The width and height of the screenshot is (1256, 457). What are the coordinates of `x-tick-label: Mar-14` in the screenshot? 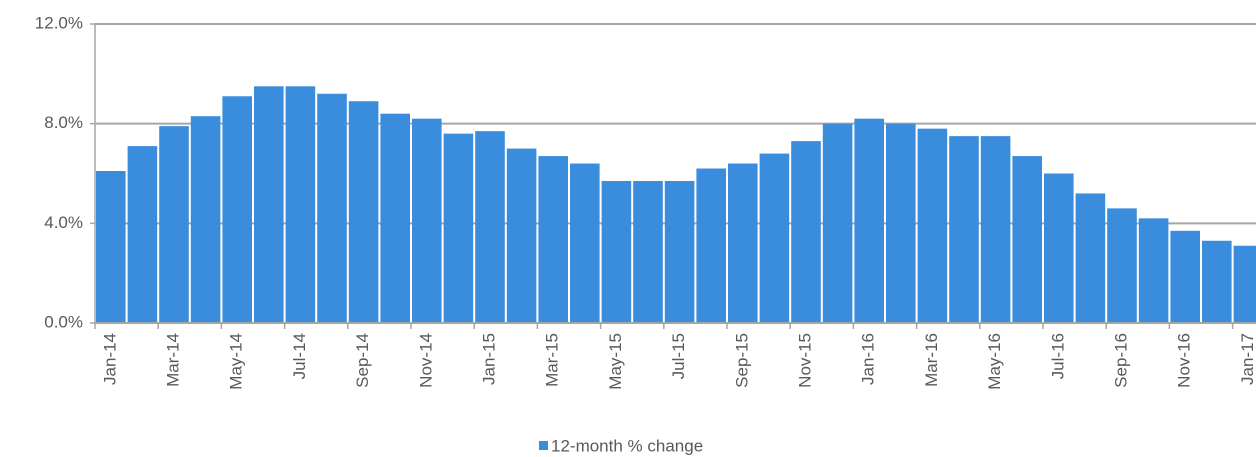 It's located at (172, 360).